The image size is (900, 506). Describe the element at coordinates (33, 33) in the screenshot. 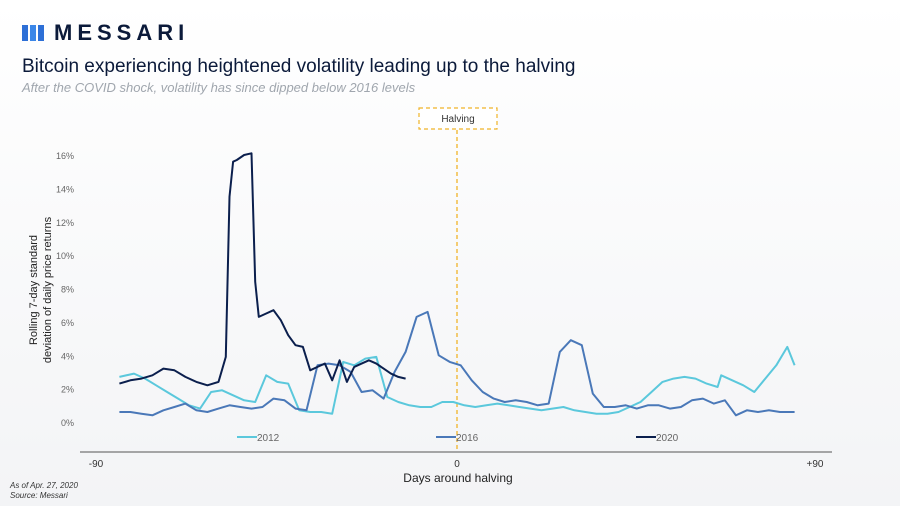

I see `messari-logo-icon` at that location.